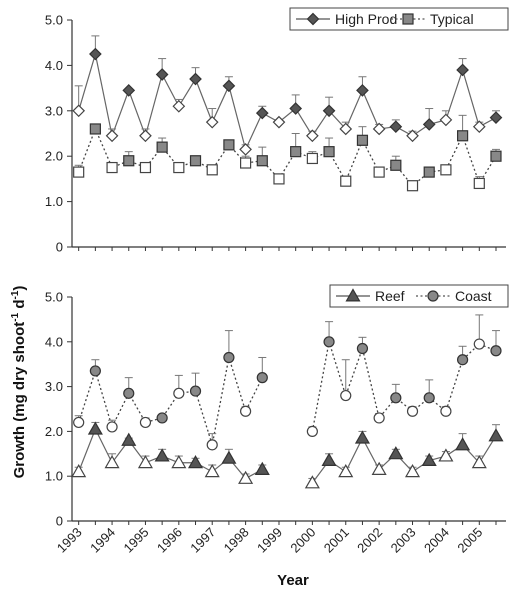  What do you see at coordinates (269, 540) in the screenshot?
I see `x-tick-label: 1999` at bounding box center [269, 540].